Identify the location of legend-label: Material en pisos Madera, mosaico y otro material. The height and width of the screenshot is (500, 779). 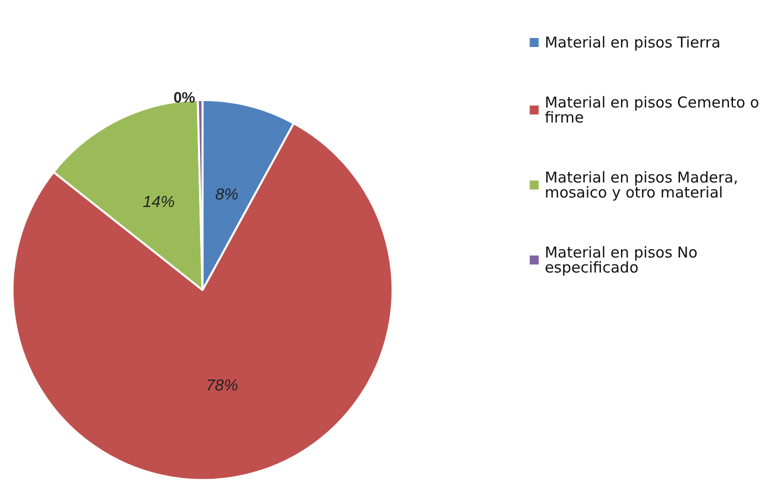
(643, 185).